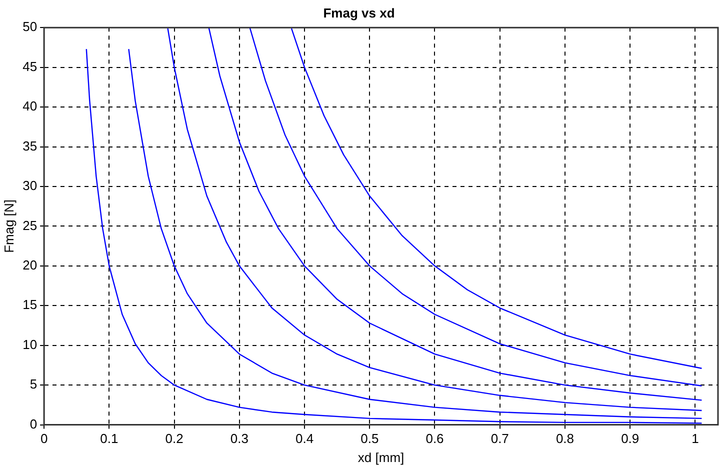 This screenshot has width=720, height=466. What do you see at coordinates (30, 344) in the screenshot?
I see `y-tick-label: 10` at bounding box center [30, 344].